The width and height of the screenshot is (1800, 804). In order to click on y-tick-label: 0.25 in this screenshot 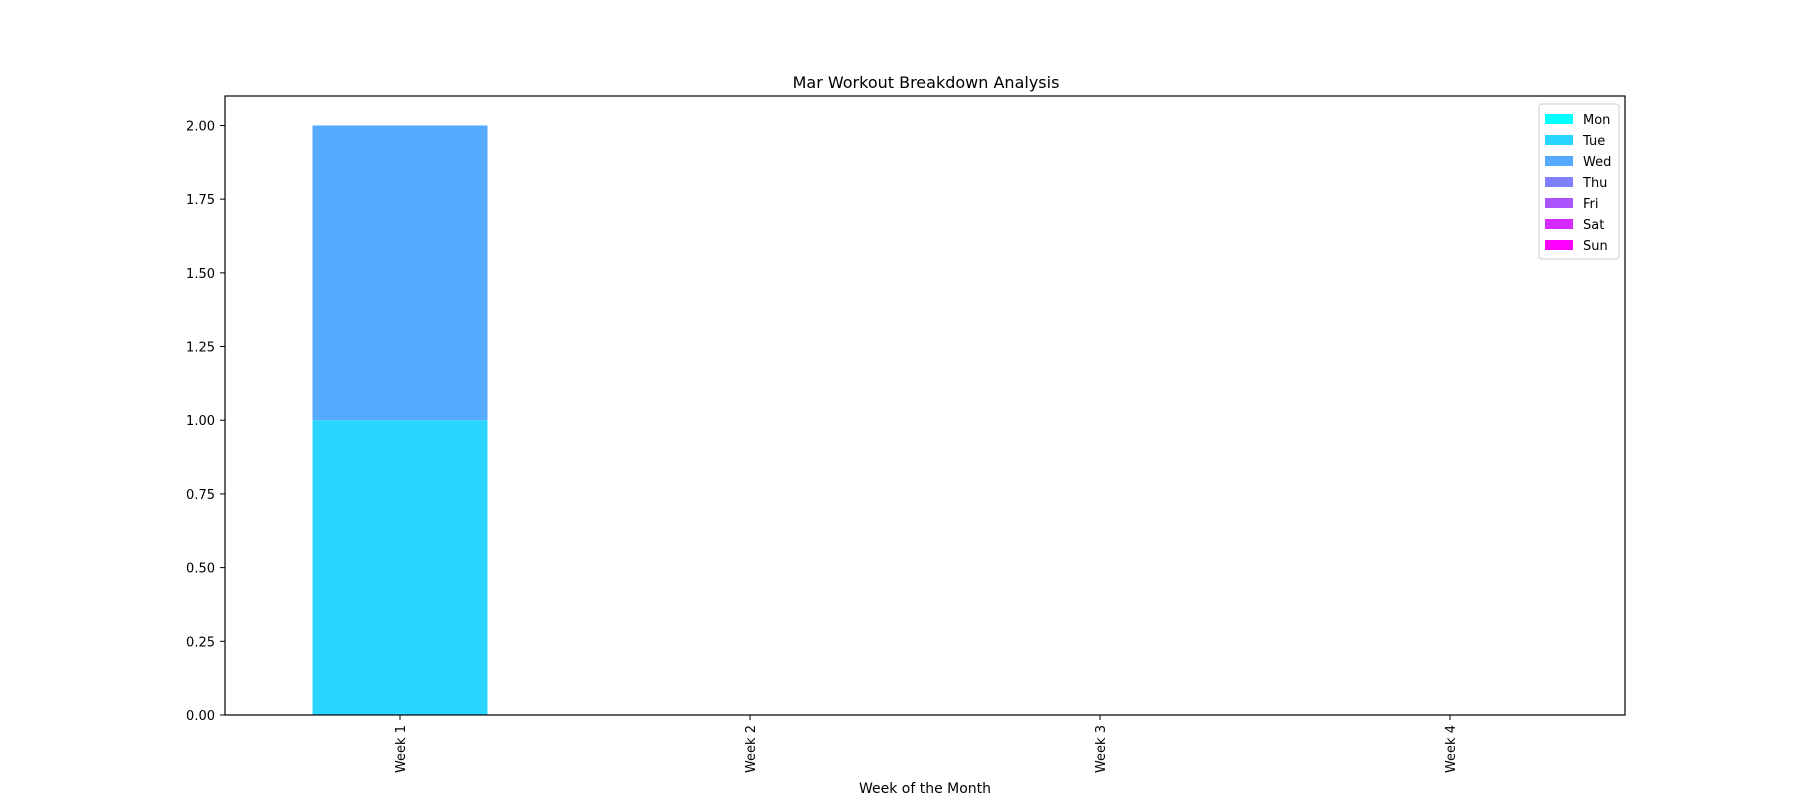, I will do `click(200, 642)`.